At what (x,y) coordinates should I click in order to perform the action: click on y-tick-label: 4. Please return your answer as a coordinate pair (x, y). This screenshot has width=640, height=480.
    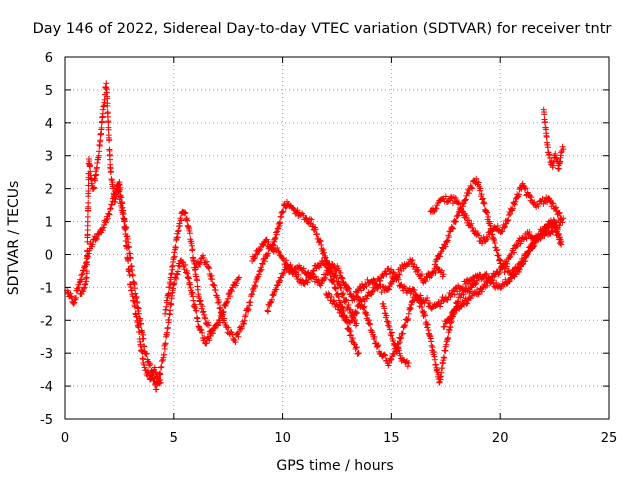
    Looking at the image, I should click on (49, 124).